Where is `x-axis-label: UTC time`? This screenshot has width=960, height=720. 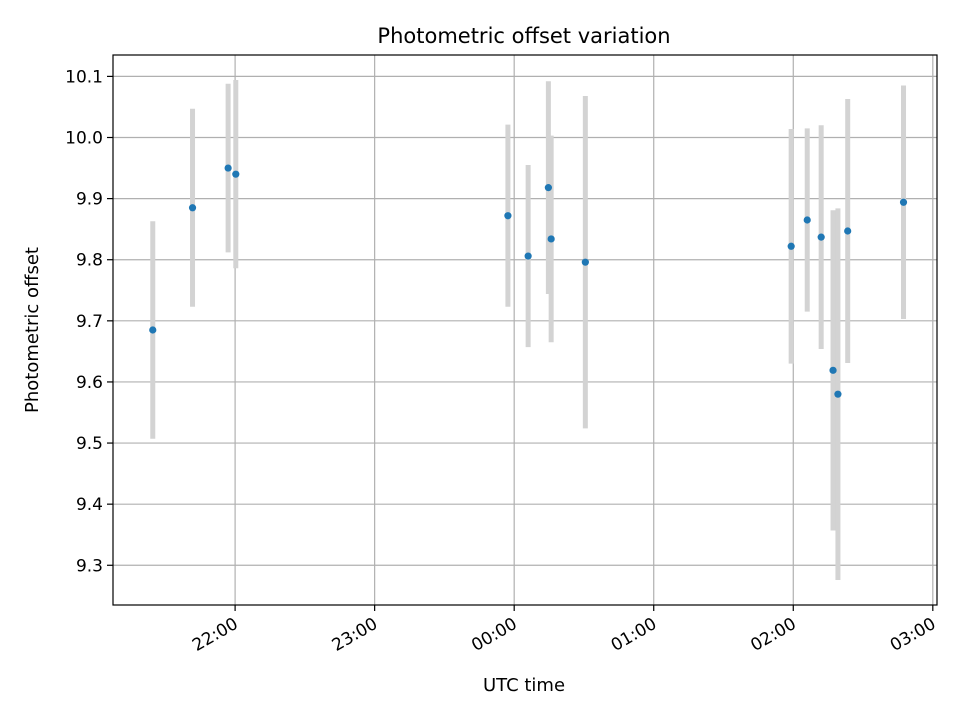
x-axis-label: UTC time is located at coordinates (524, 685).